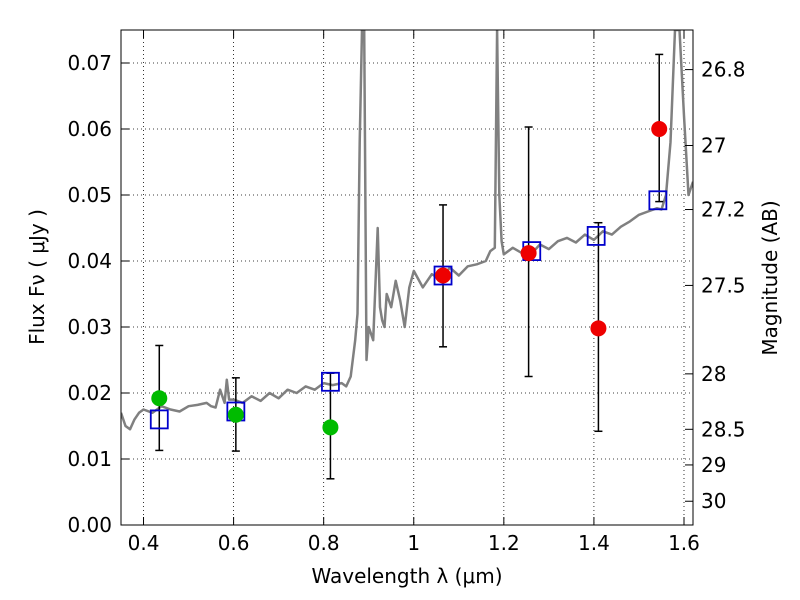 Image resolution: width=800 pixels, height=600 pixels. Describe the element at coordinates (723, 429) in the screenshot. I see `right-tick-label: 28.5` at that location.